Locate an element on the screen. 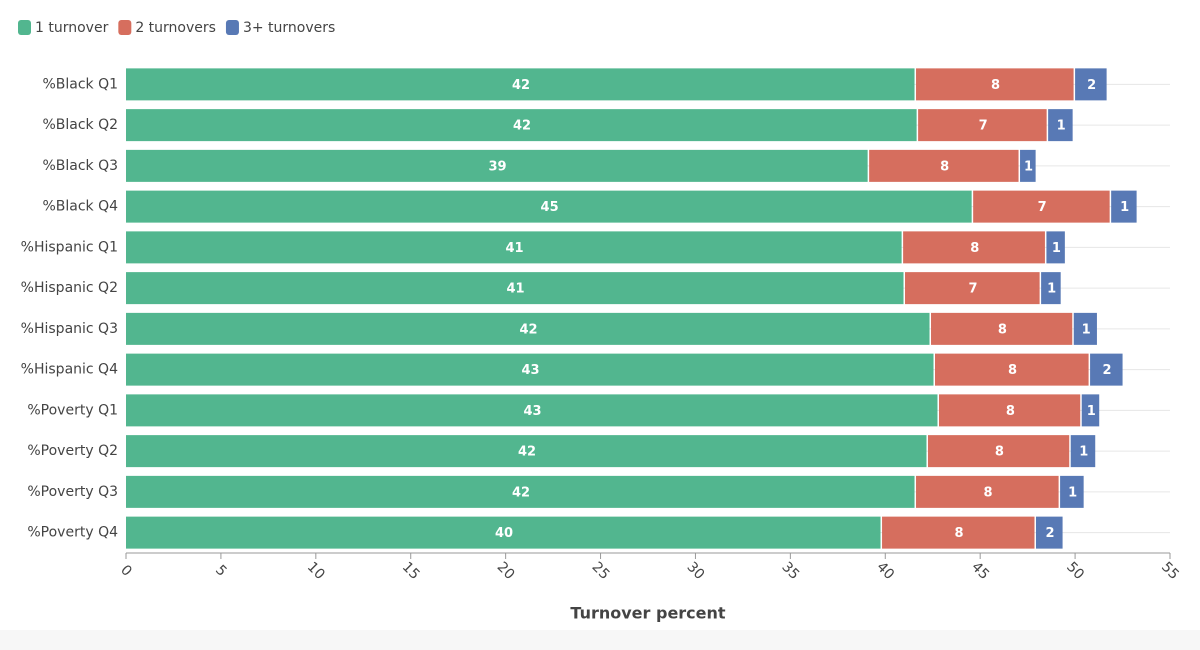  x-tick-label: 25 is located at coordinates (601, 571).